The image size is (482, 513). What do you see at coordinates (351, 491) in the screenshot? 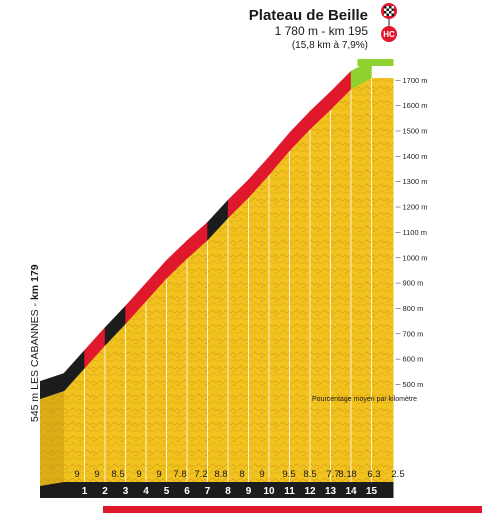
I see `km-label: 14` at bounding box center [351, 491].